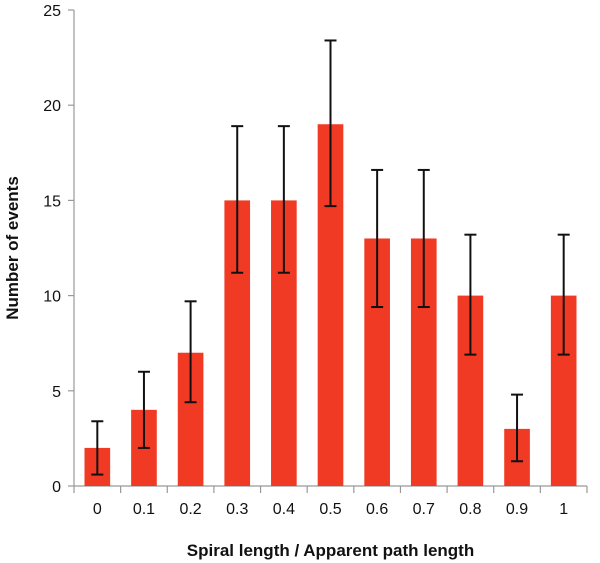 The height and width of the screenshot is (563, 600). What do you see at coordinates (424, 509) in the screenshot?
I see `x-tick-label: 0.7` at bounding box center [424, 509].